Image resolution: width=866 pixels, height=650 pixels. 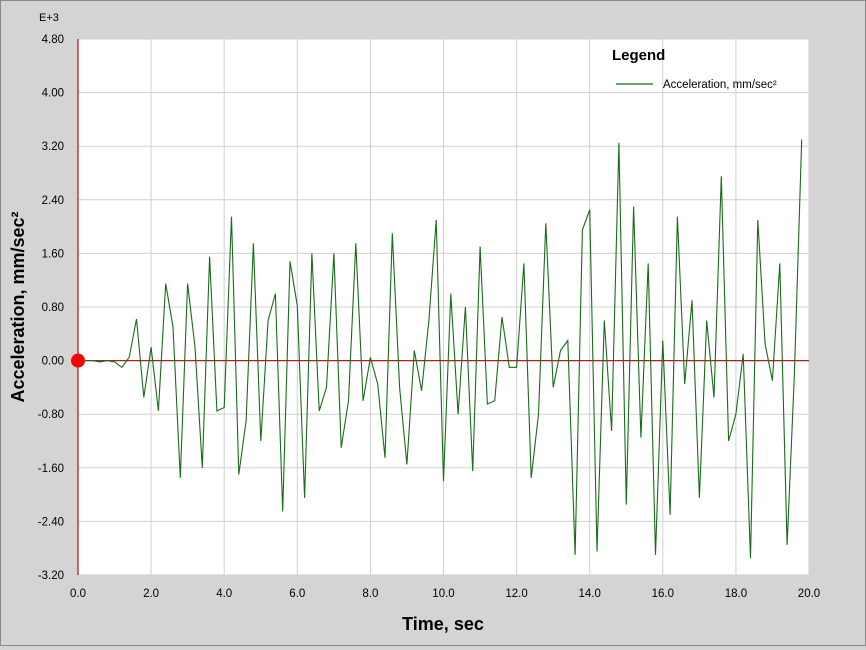 What do you see at coordinates (49, 18) in the screenshot?
I see `y-multiplier-label: E+3` at bounding box center [49, 18].